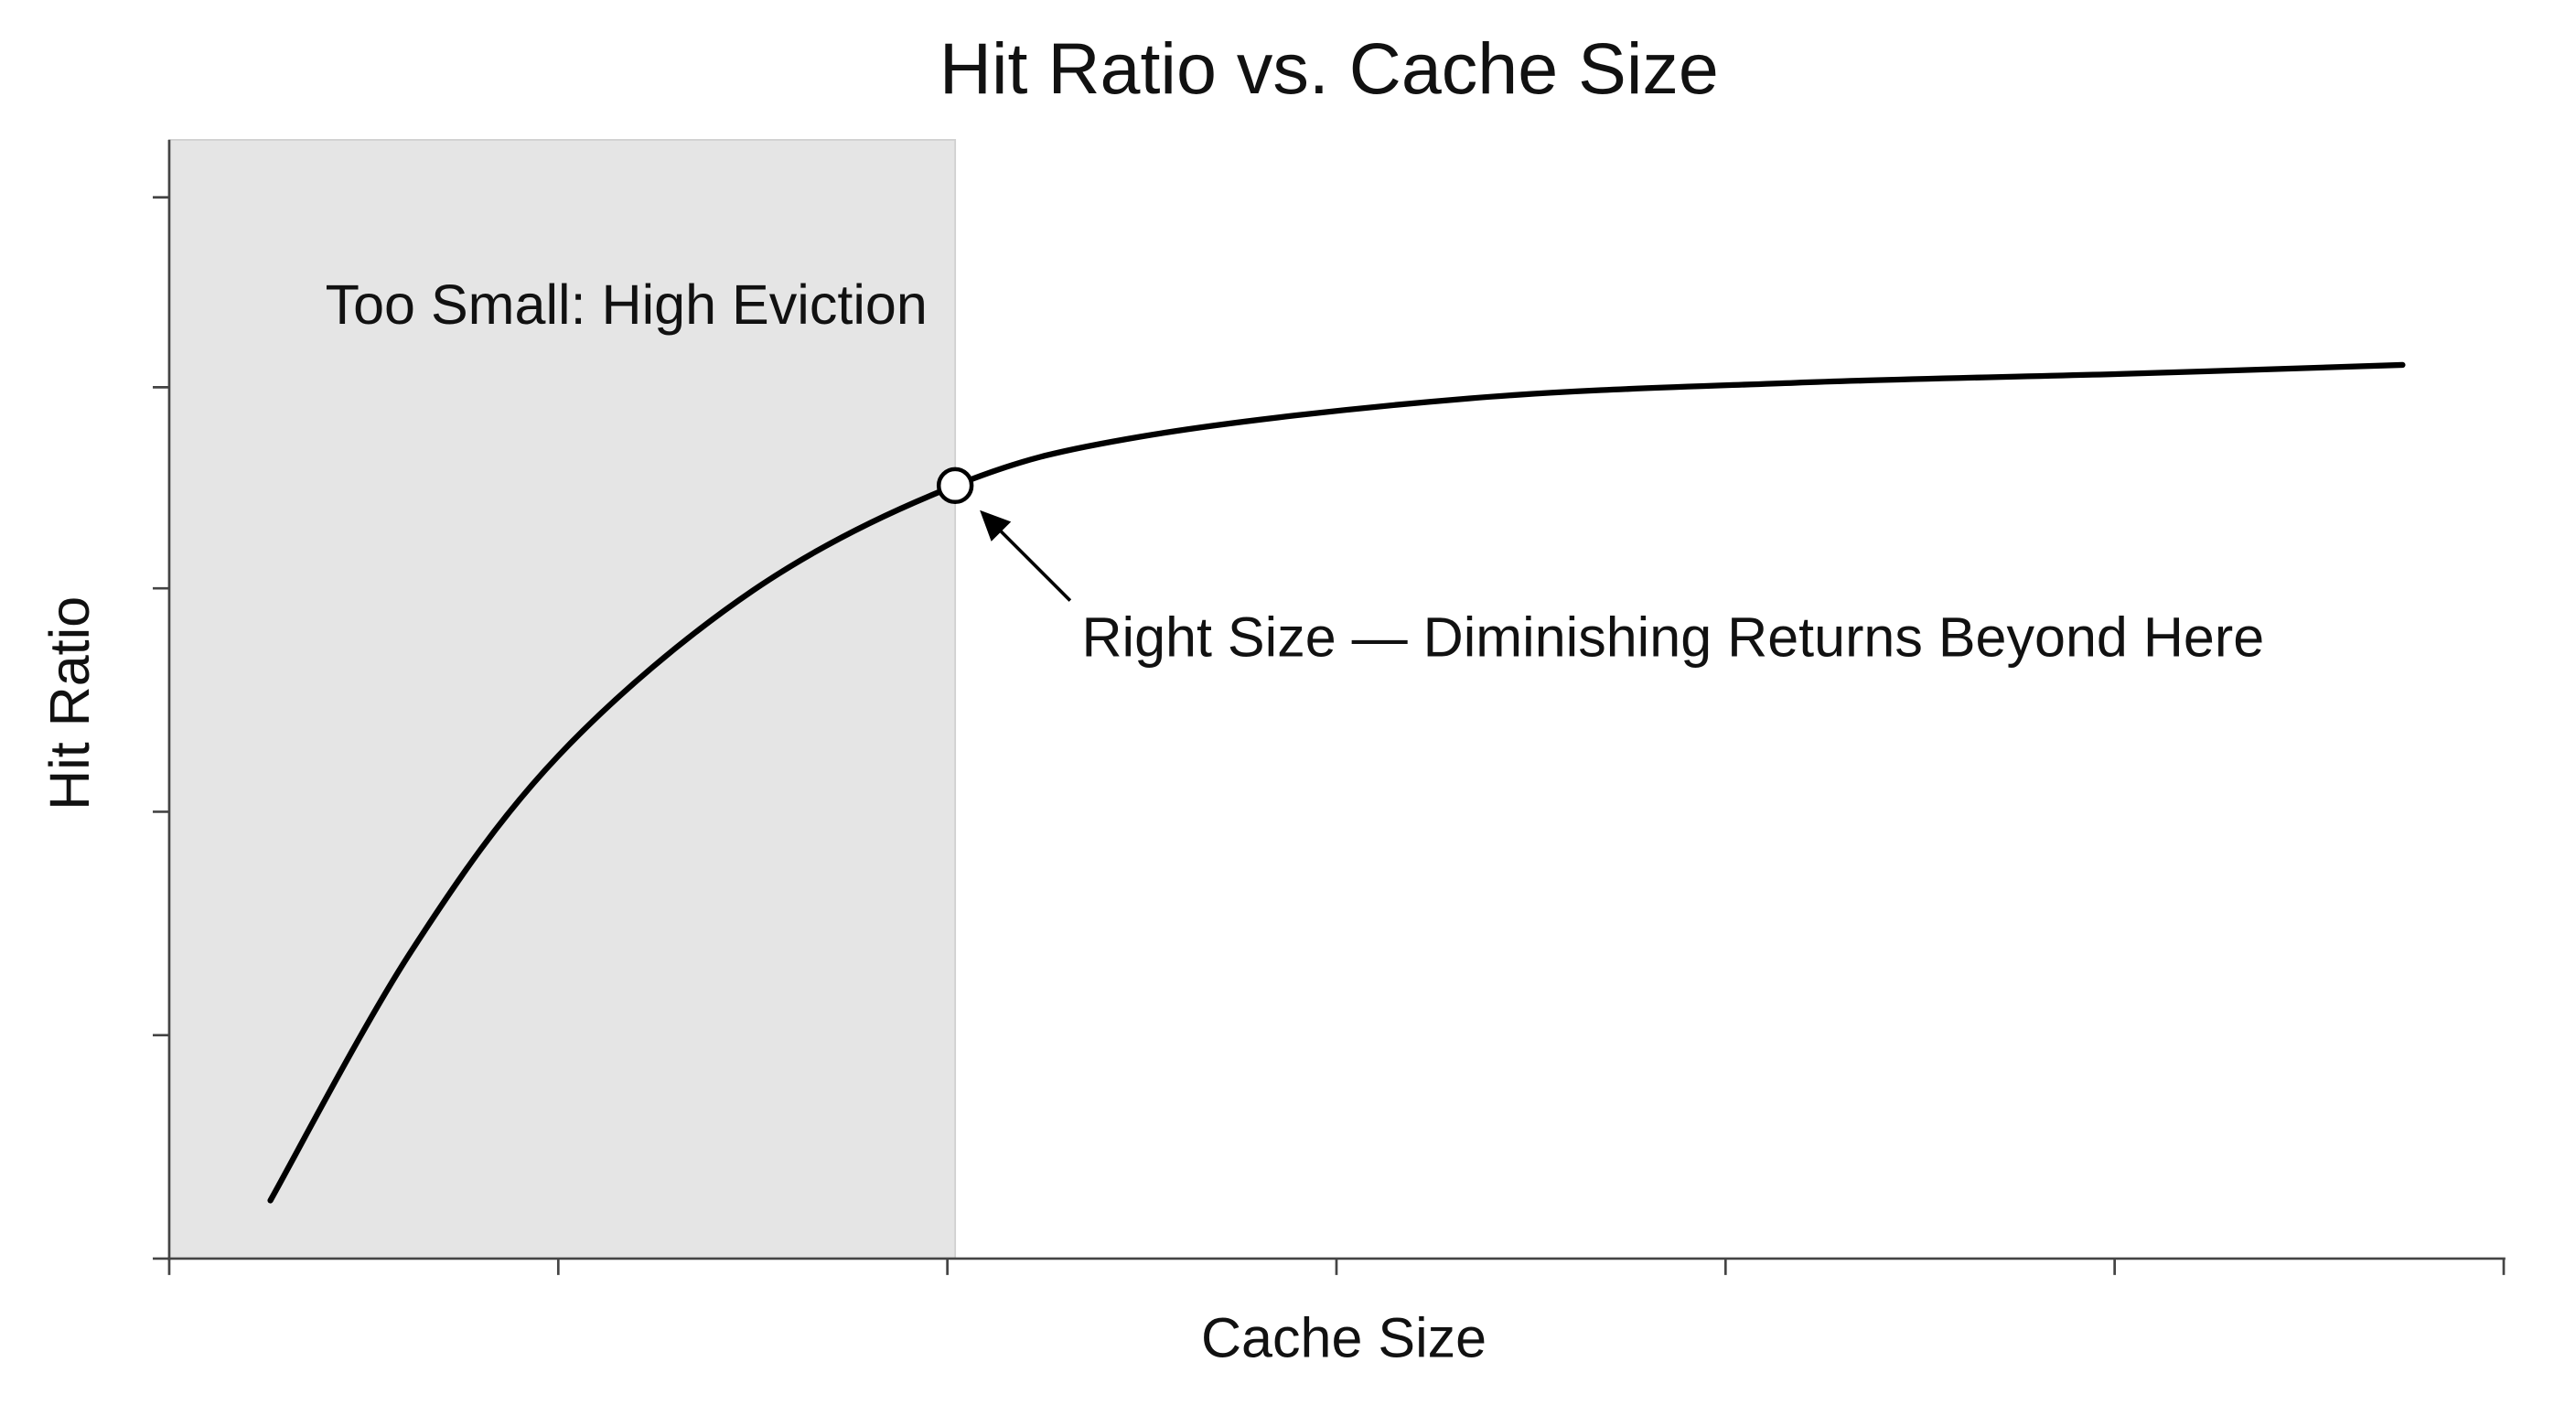 The image size is (2576, 1405). Describe the element at coordinates (996, 526) in the screenshot. I see `arrow-head` at that location.